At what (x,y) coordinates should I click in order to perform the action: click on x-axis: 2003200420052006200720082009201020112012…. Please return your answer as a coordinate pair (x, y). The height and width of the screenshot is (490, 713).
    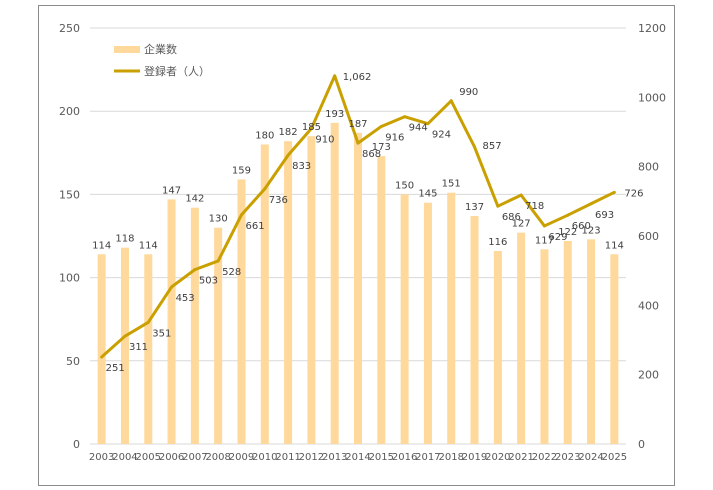
    Looking at the image, I should click on (358, 457).